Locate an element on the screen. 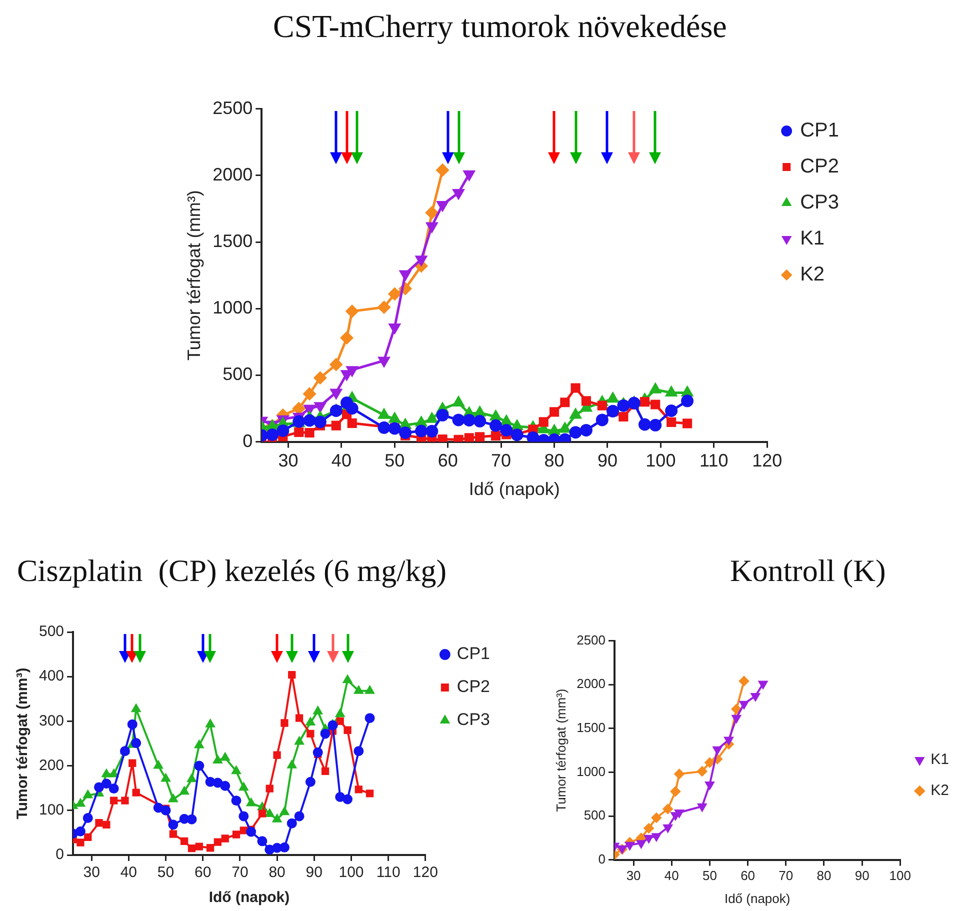  chart-title: Kontroll (K) is located at coordinates (808, 571).